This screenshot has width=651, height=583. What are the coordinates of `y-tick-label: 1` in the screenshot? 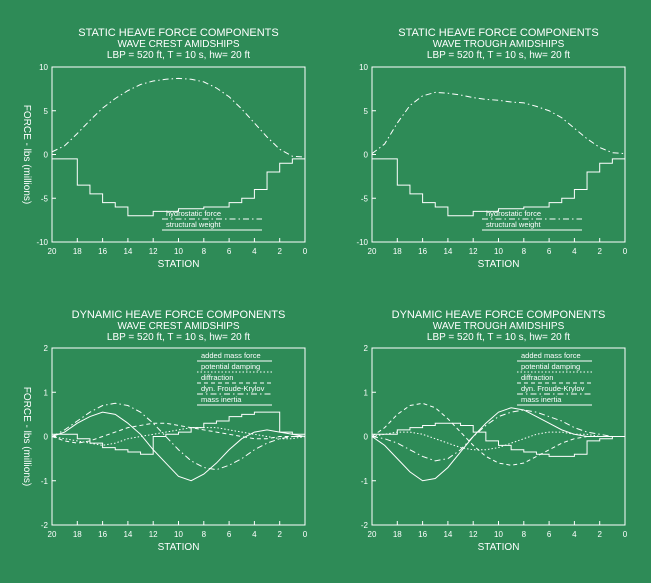 It's located at (46, 392).